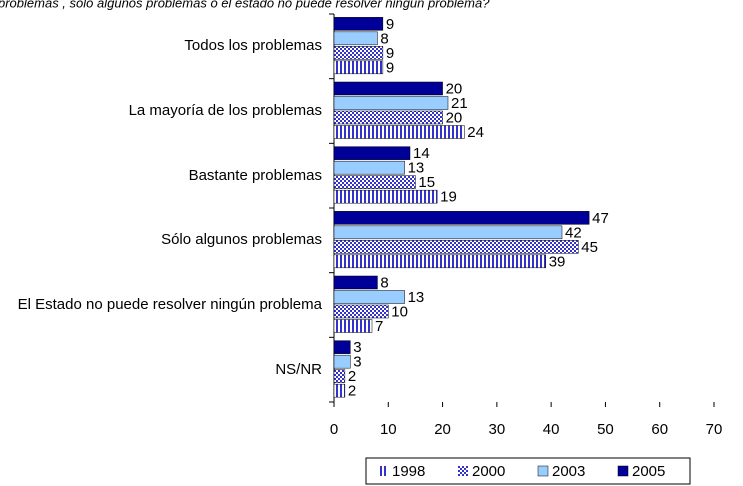 The image size is (743, 486). Describe the element at coordinates (648, 471) in the screenshot. I see `legend-label: 2005` at that location.